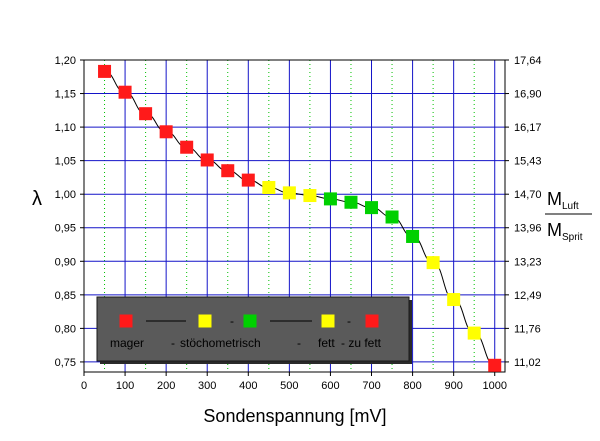  Describe the element at coordinates (220, 343) in the screenshot. I see `legend-label: stöchometrisch` at that location.